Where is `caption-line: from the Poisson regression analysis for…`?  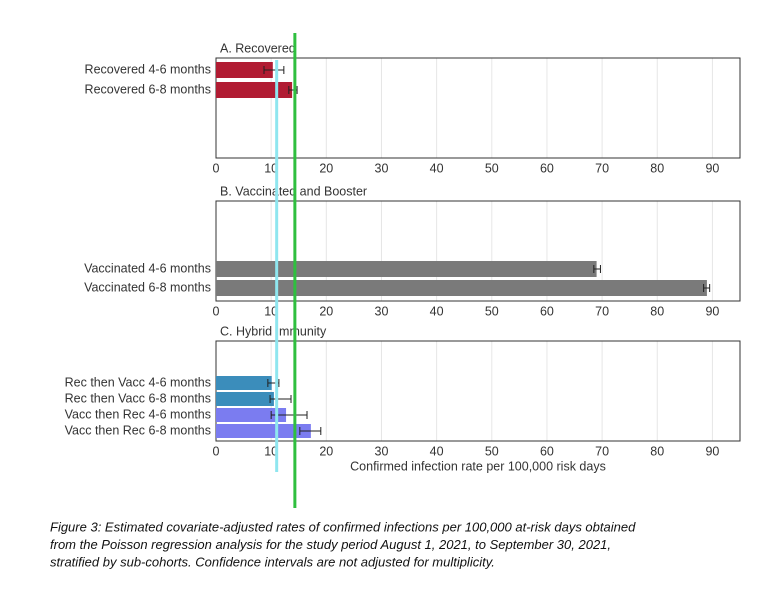
caption-line: from the Poisson regression analysis for… is located at coordinates (330, 544).